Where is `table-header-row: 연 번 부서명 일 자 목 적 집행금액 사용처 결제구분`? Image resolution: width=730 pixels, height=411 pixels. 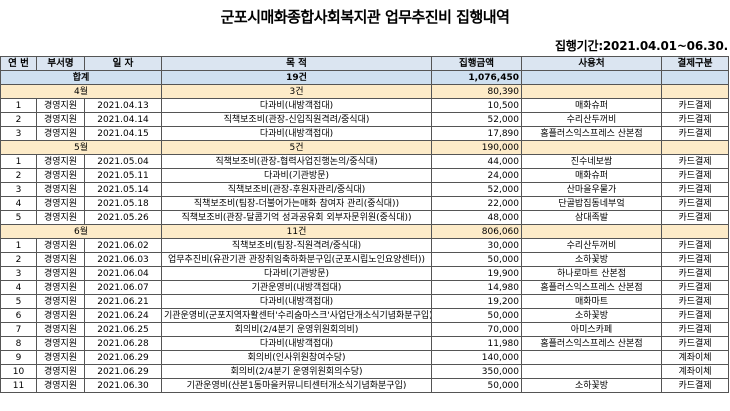 table-header-row: 연 번 부서명 일 자 목 적 집행금액 사용처 결제구분 is located at coordinates (364, 63).